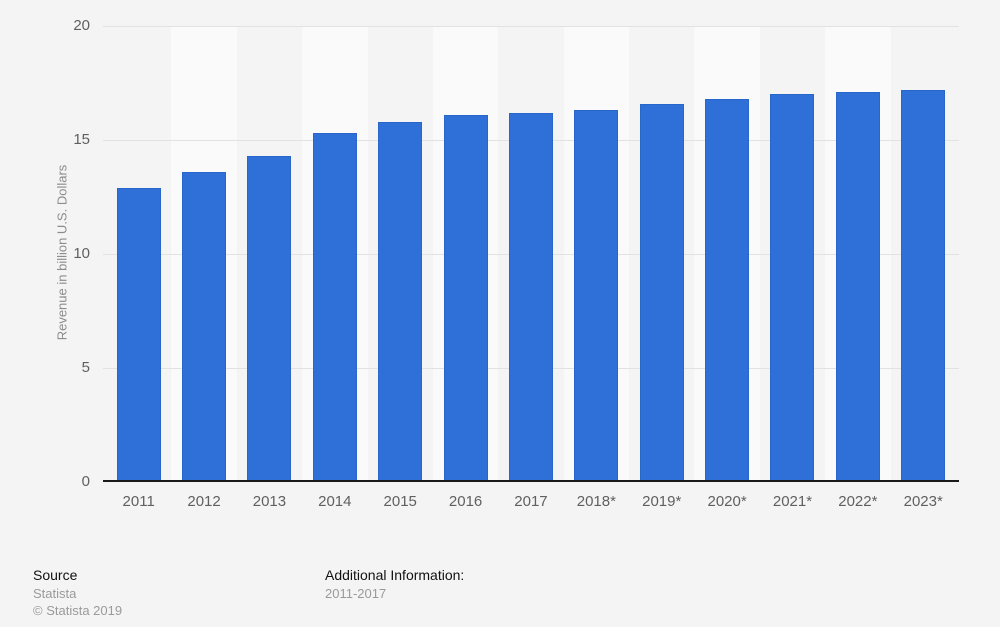 Image resolution: width=1000 pixels, height=627 pixels. I want to click on additional-information-value: 2011-2017, so click(356, 593).